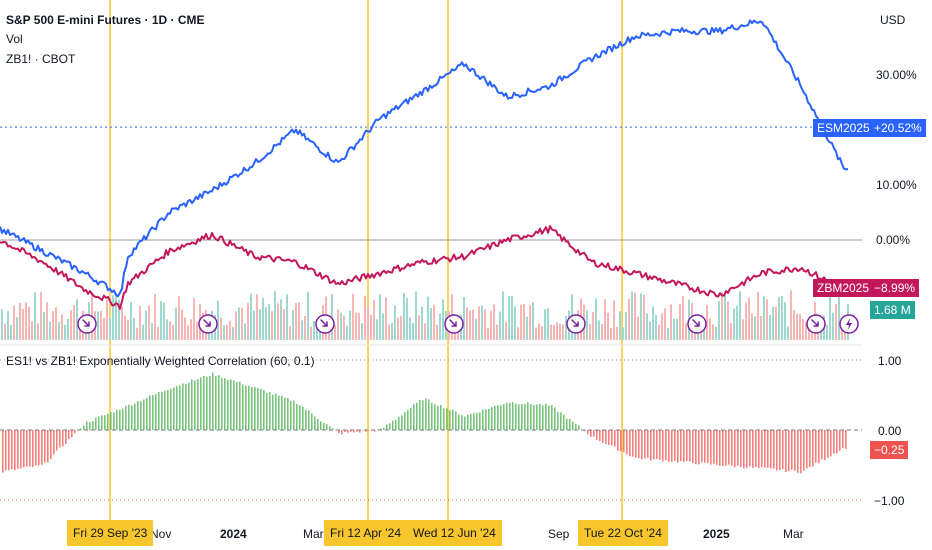 The image size is (932, 550). I want to click on date-highlight-jun-2024: Wed 12 Jun '24, so click(454, 533).